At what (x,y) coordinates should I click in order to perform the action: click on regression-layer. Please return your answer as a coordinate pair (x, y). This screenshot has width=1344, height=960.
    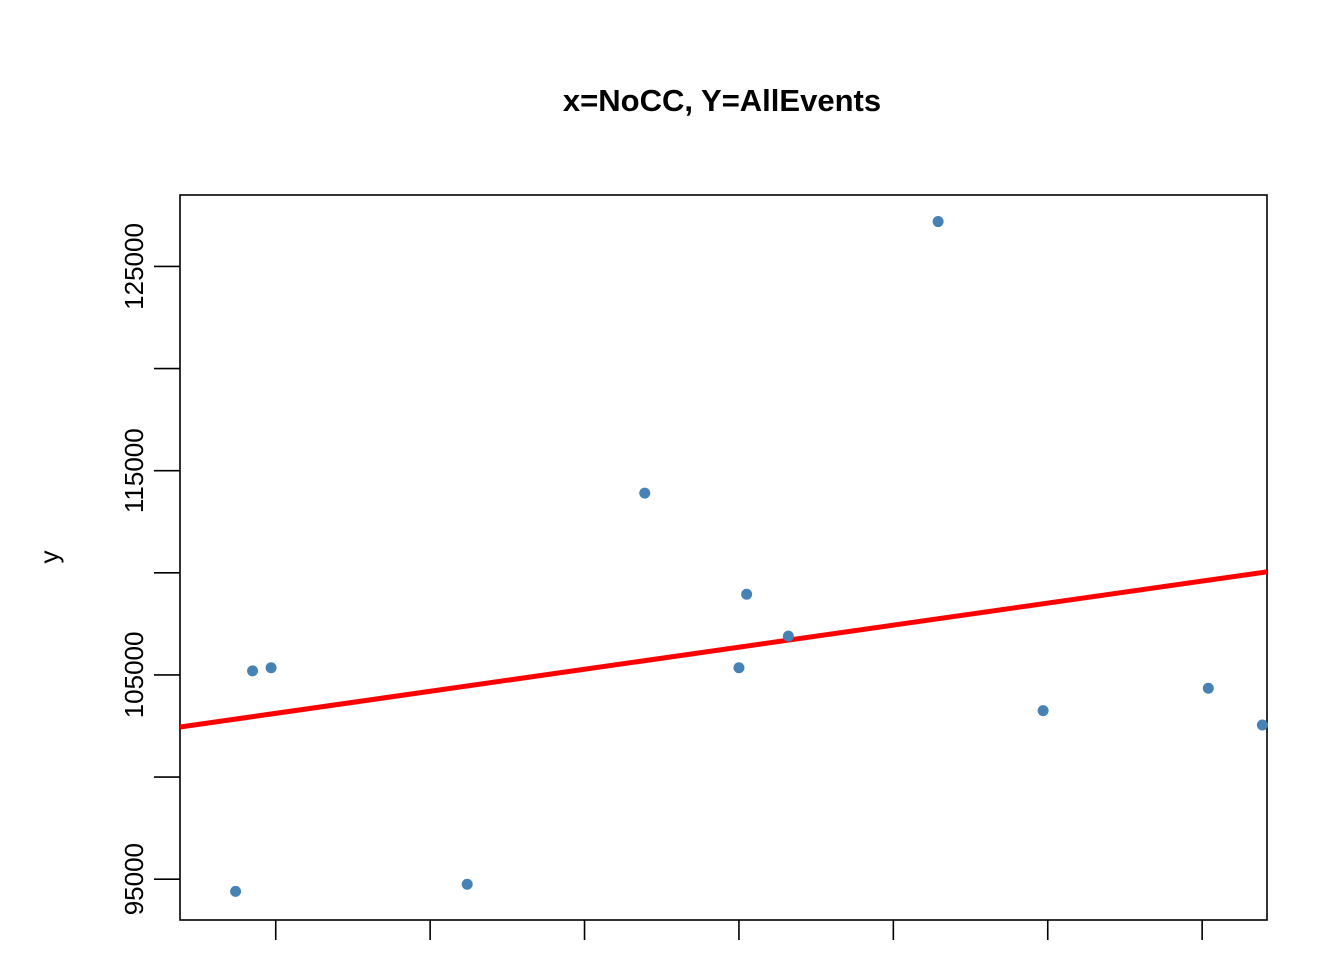
    Looking at the image, I should click on (723, 649).